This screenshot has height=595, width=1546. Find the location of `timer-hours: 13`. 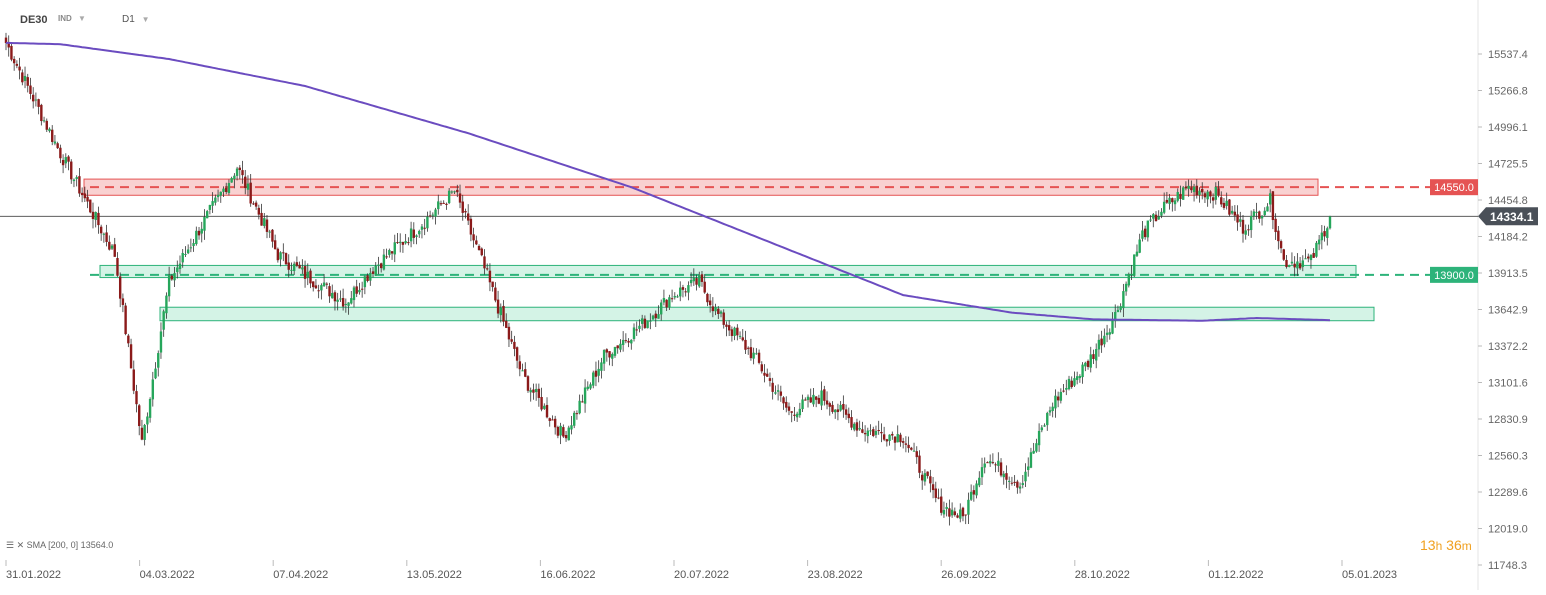

timer-hours: 13 is located at coordinates (1428, 545).